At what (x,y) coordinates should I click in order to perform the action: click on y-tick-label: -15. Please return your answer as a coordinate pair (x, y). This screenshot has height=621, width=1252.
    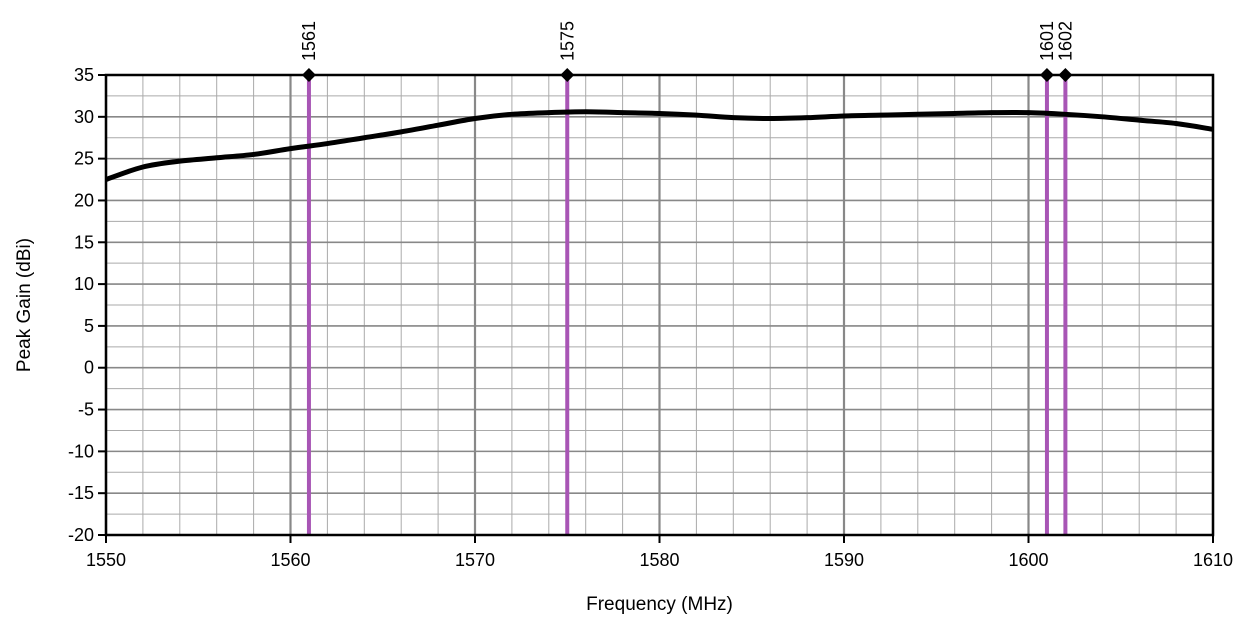
    Looking at the image, I should click on (81, 493).